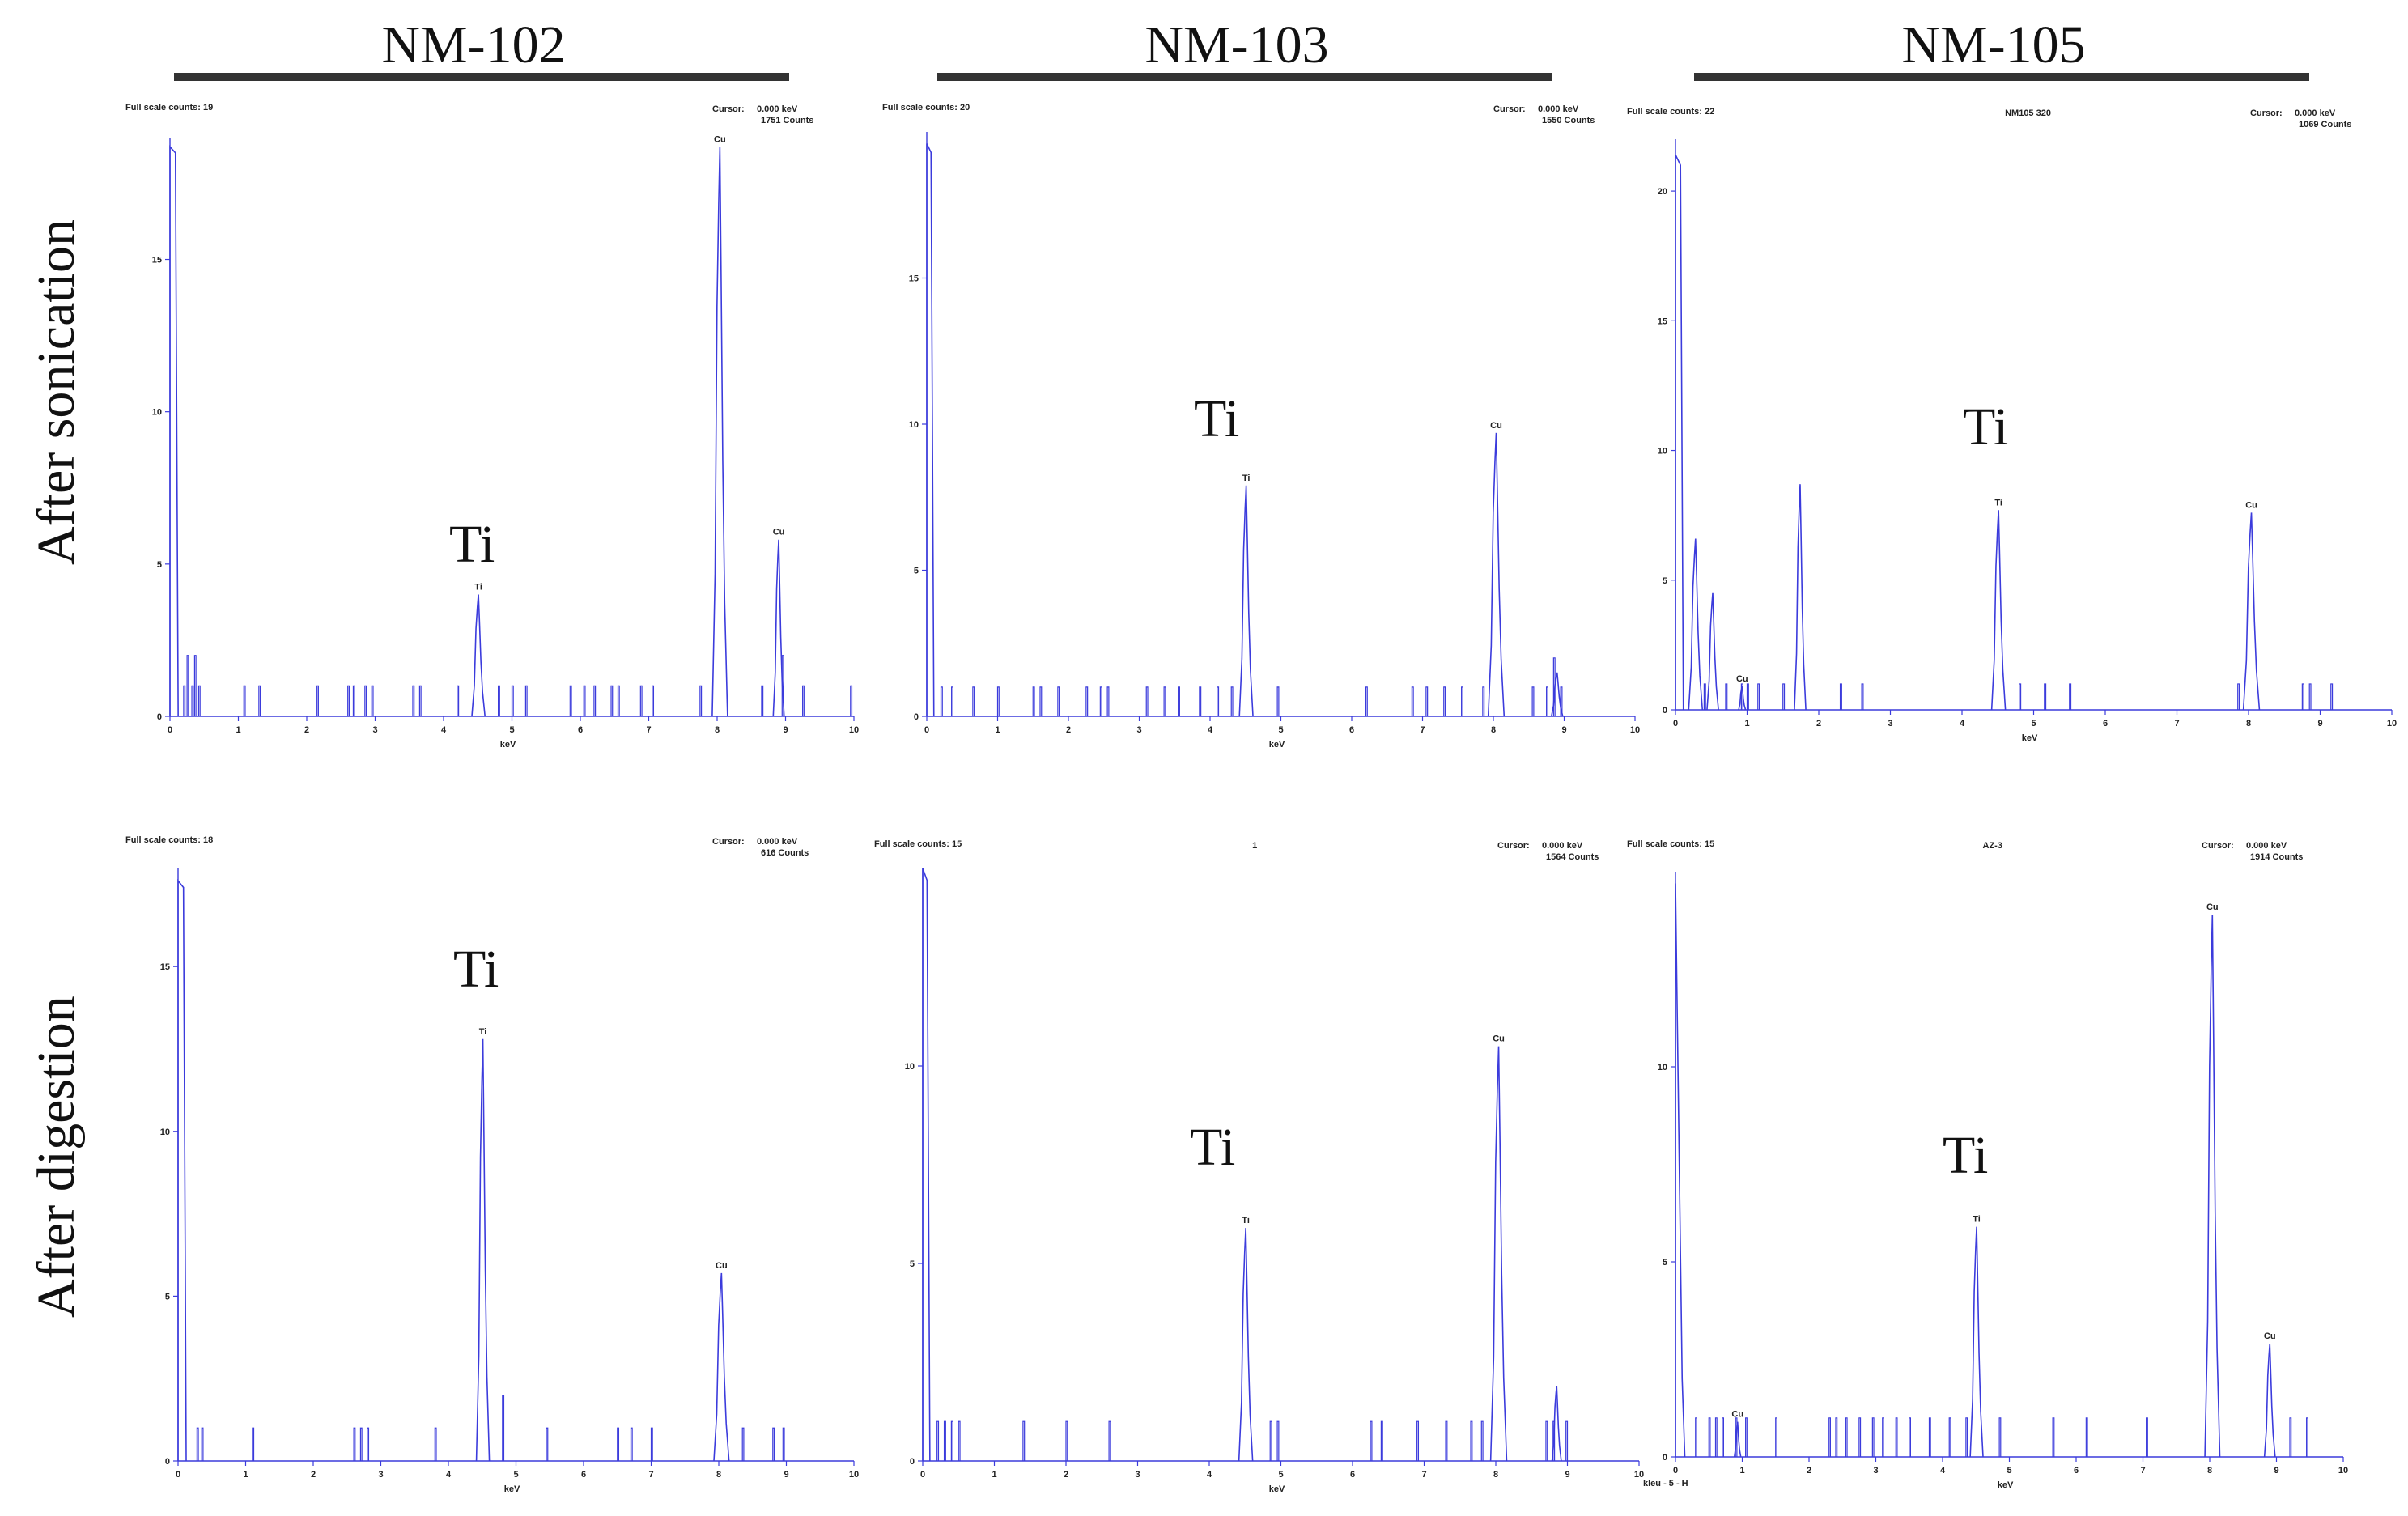 This screenshot has height=1516, width=2408. I want to click on x-tick-label: 3, so click(380, 1475).